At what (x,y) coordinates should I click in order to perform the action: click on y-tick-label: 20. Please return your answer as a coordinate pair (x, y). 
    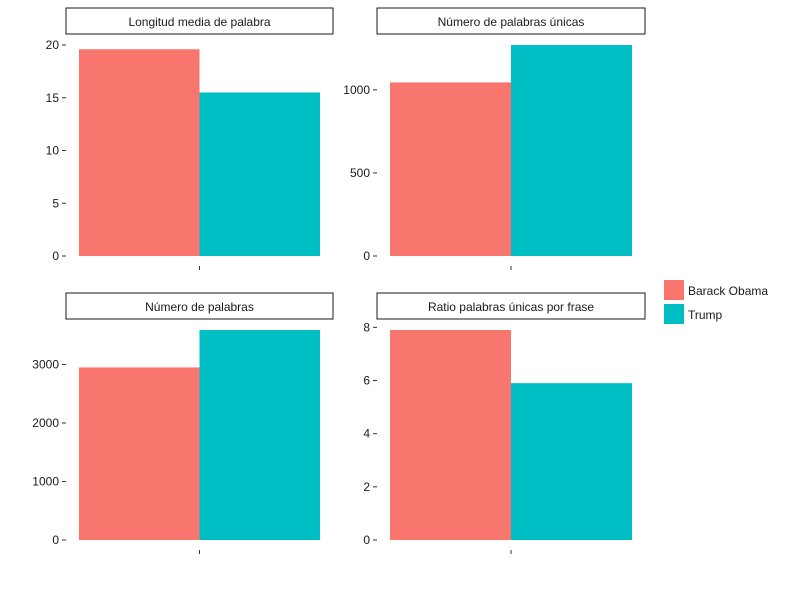
    Looking at the image, I should click on (53, 45).